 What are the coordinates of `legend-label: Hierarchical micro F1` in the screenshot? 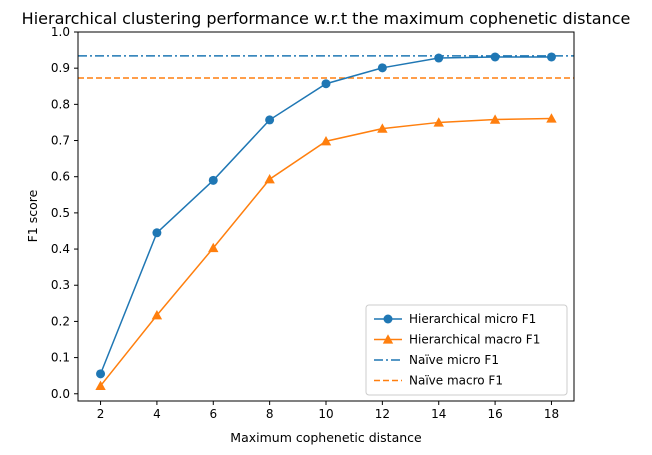 It's located at (472, 319).